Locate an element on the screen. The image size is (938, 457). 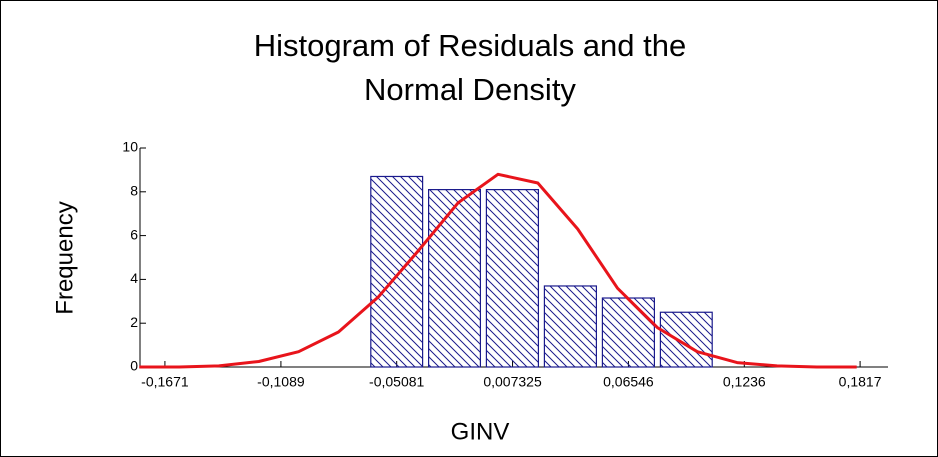
x-tick-label: -0,1089 is located at coordinates (281, 382).